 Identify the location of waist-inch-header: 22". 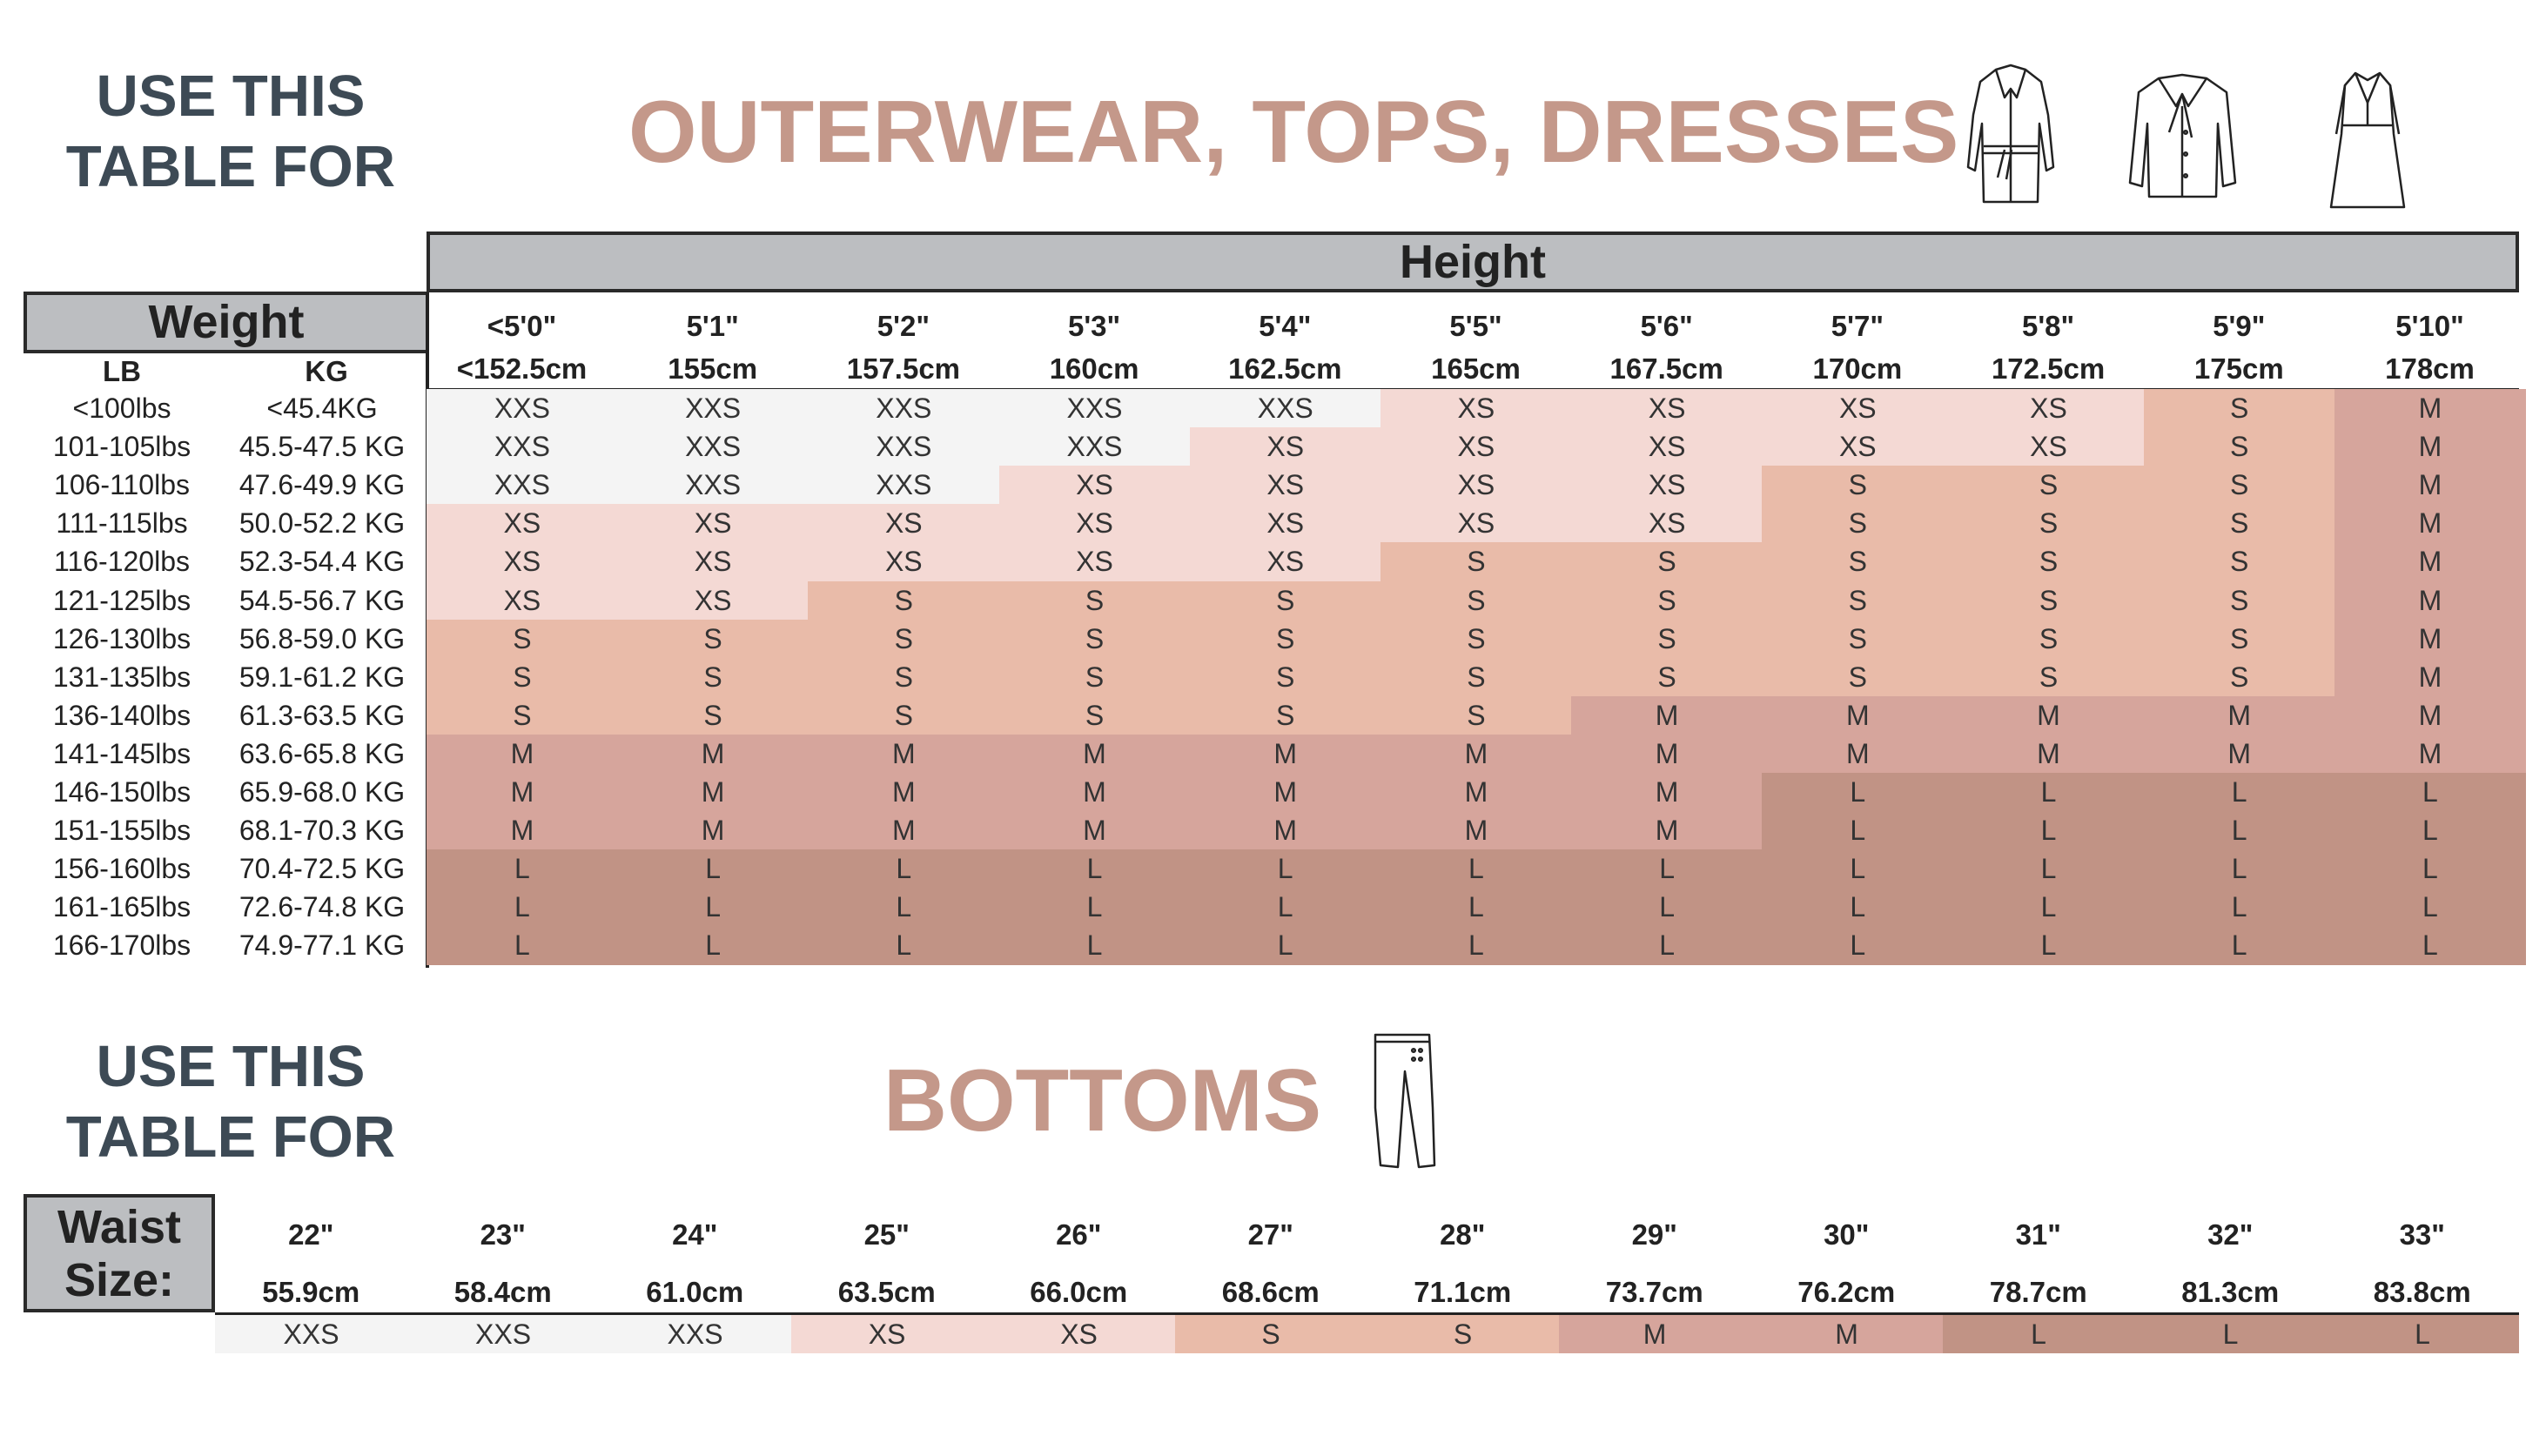
(311, 1234).